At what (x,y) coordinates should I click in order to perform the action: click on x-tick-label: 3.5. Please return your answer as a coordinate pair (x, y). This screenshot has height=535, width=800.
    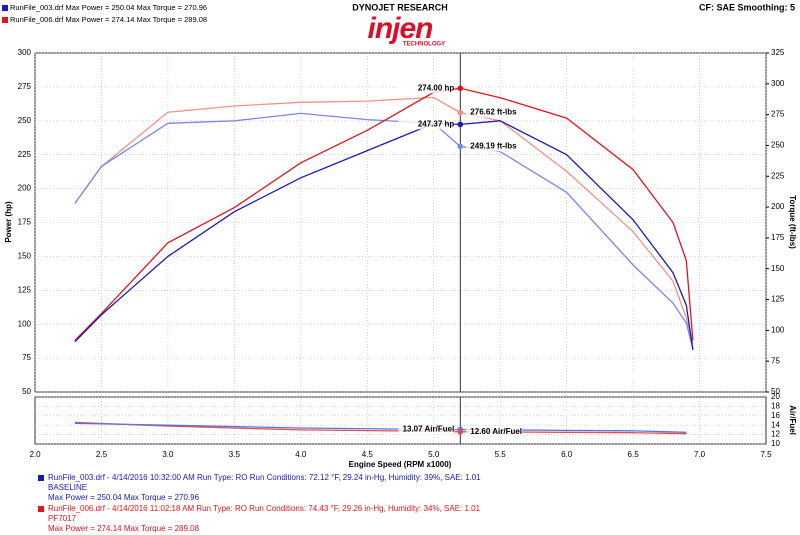
    Looking at the image, I should click on (235, 454).